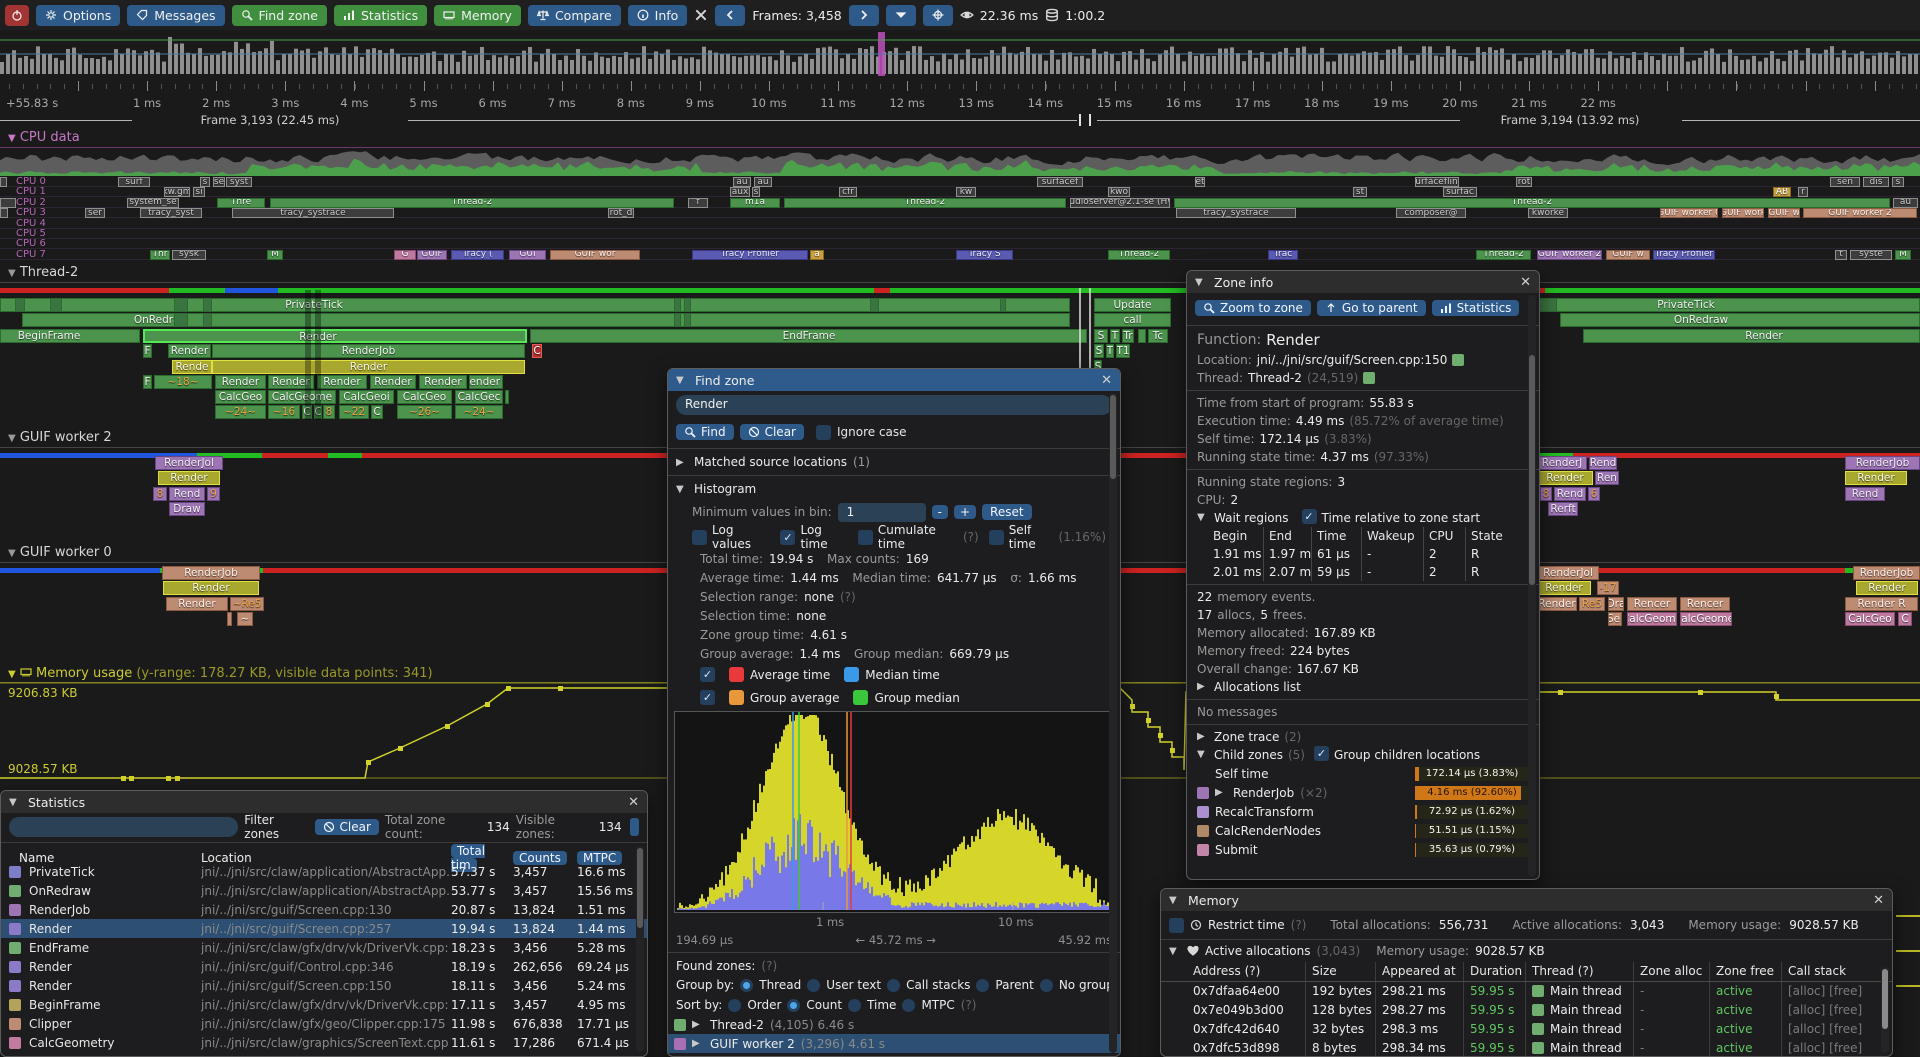  Describe the element at coordinates (213, 494) in the screenshot. I see `zone: 9` at that location.